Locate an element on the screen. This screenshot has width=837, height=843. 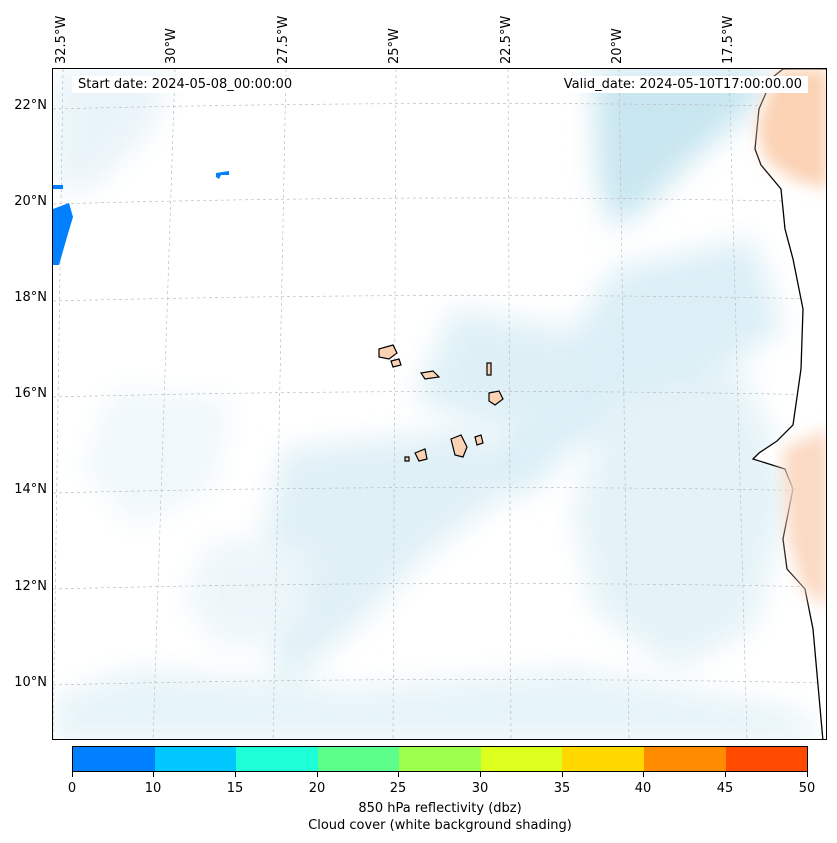
colorbar-tick-35: 35 is located at coordinates (562, 788).